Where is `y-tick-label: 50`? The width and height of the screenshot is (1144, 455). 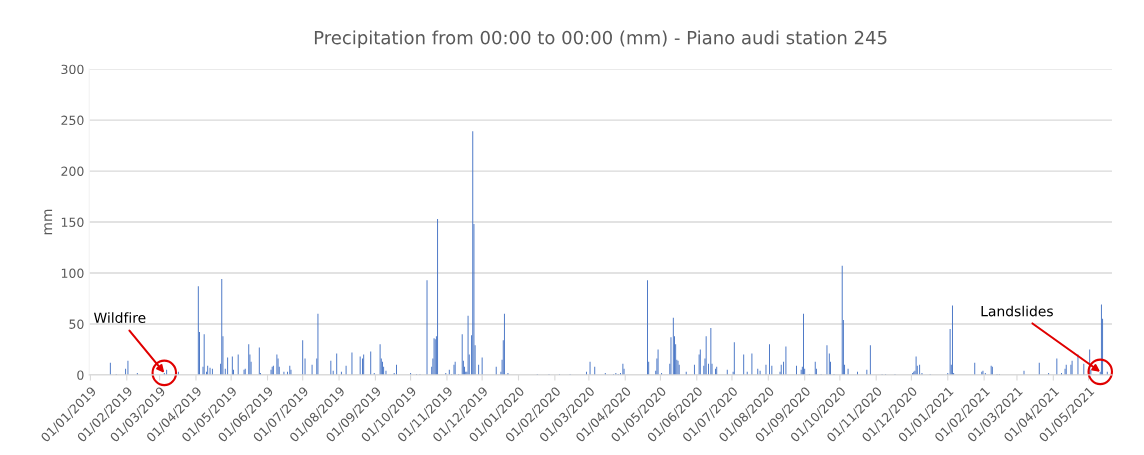
y-tick-label: 50 is located at coordinates (76, 324).